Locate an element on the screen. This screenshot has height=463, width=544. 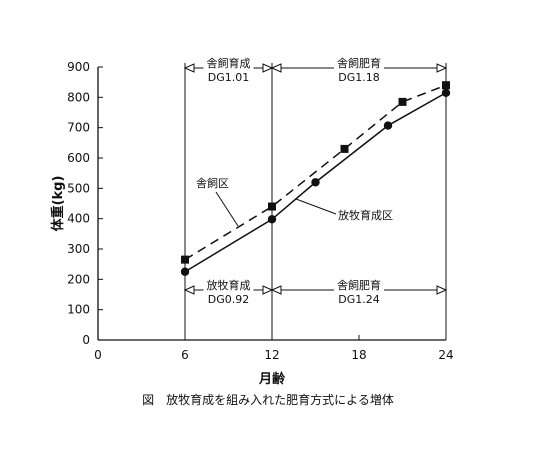
x-tick-label: 0 is located at coordinates (98, 355).